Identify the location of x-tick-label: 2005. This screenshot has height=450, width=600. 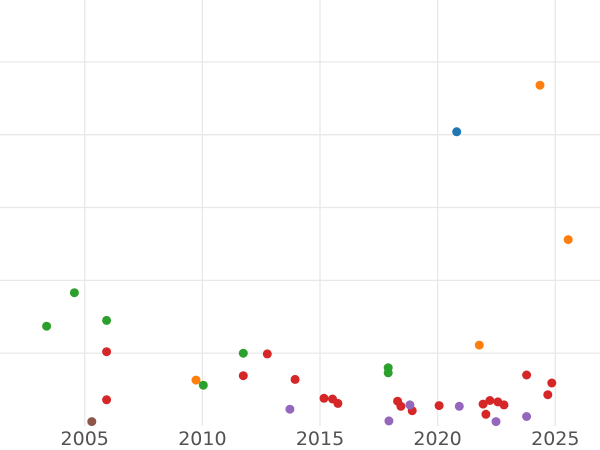
(85, 439).